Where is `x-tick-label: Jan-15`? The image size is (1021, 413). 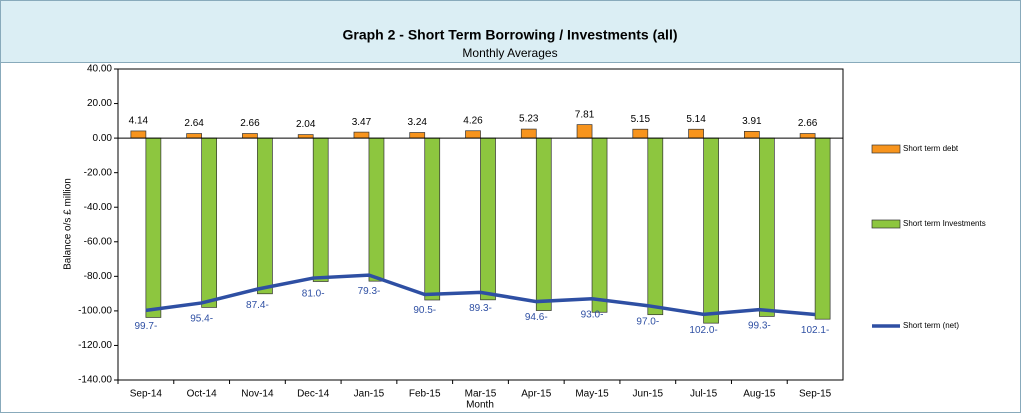
x-tick-label: Jan-15 is located at coordinates (369, 394).